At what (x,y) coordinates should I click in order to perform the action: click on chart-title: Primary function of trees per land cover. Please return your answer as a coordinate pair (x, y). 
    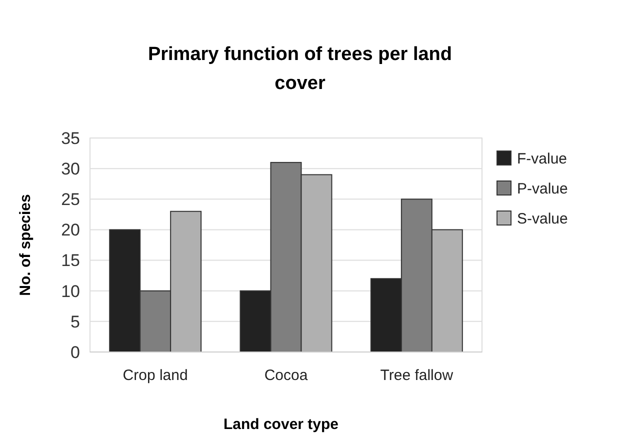
    Looking at the image, I should click on (300, 69).